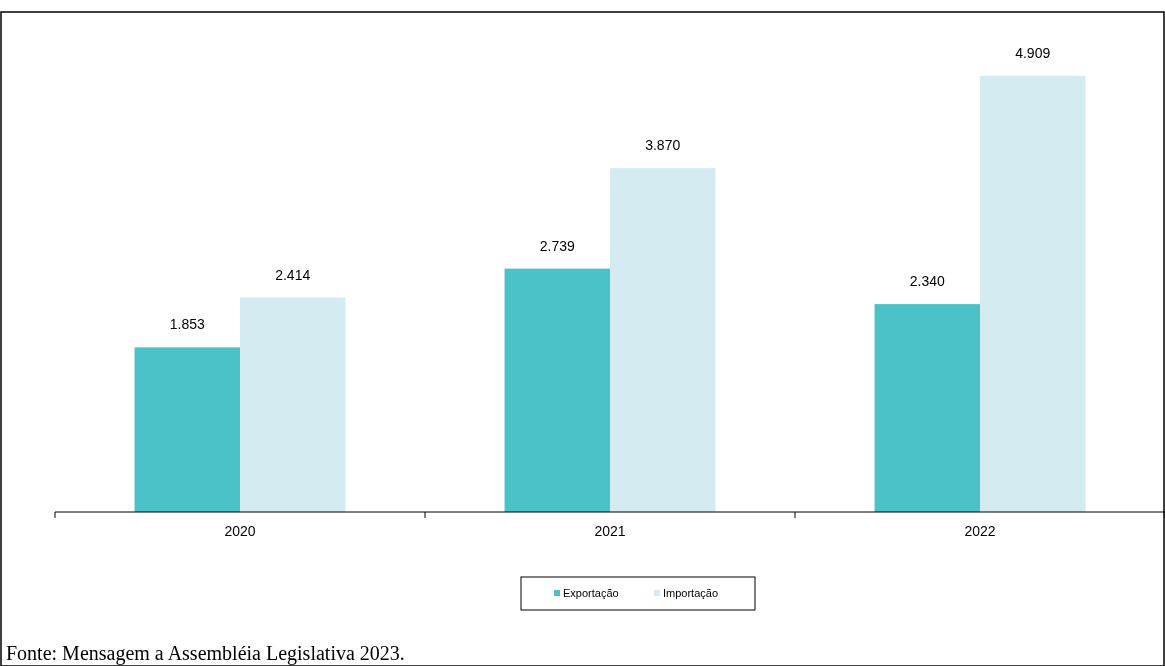 Image resolution: width=1165 pixels, height=666 pixels. What do you see at coordinates (240, 531) in the screenshot?
I see `x-tick-label: 2020` at bounding box center [240, 531].